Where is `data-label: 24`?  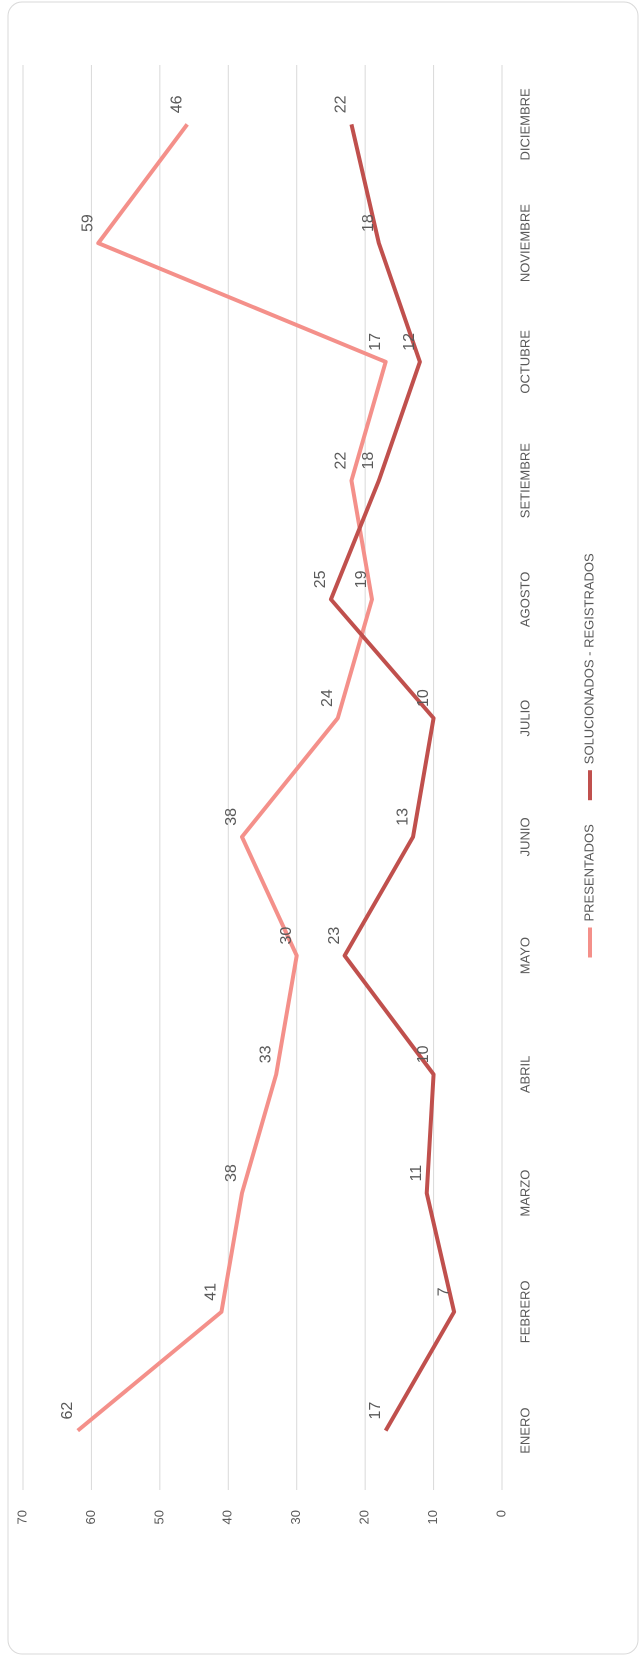 data-label: 24 is located at coordinates (327, 698).